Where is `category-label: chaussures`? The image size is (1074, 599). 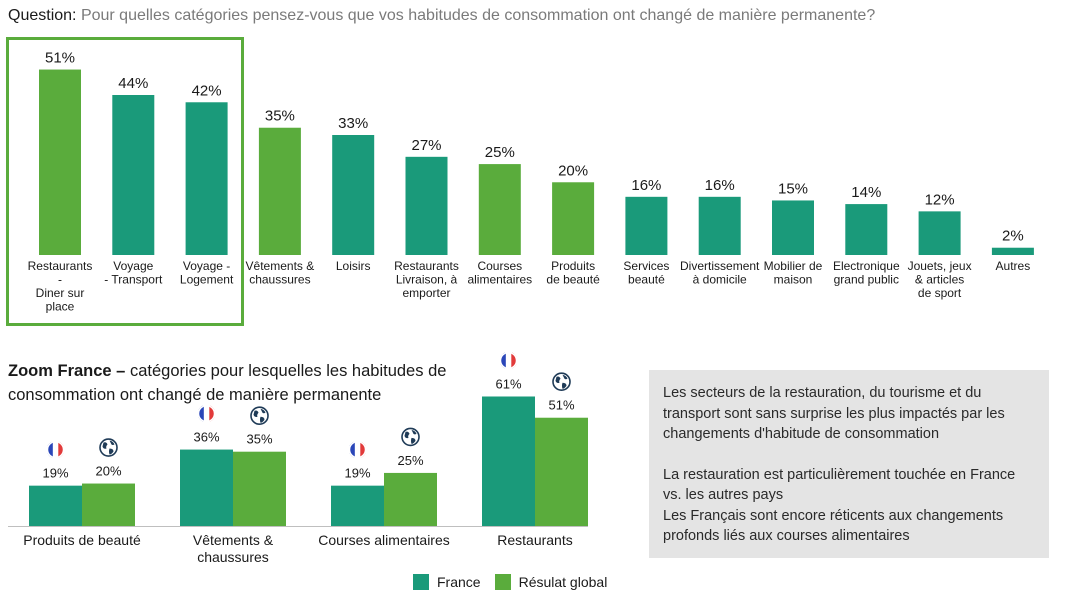
category-label: chaussures is located at coordinates (279, 280).